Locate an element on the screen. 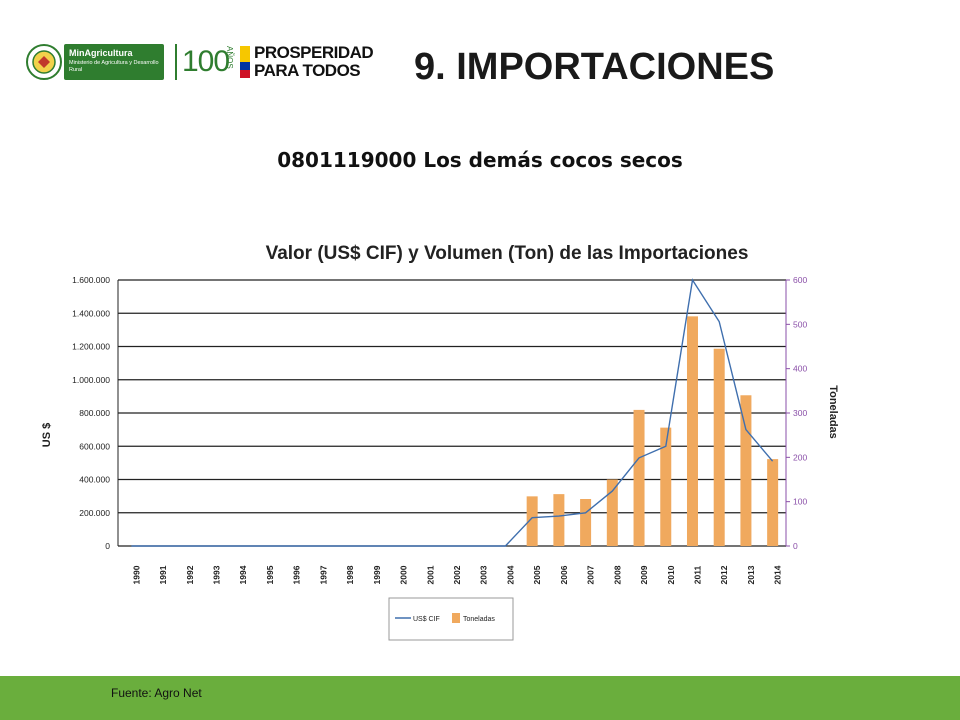 Image resolution: width=960 pixels, height=720 pixels. y-left-tick-label: 600.000 is located at coordinates (94, 446).